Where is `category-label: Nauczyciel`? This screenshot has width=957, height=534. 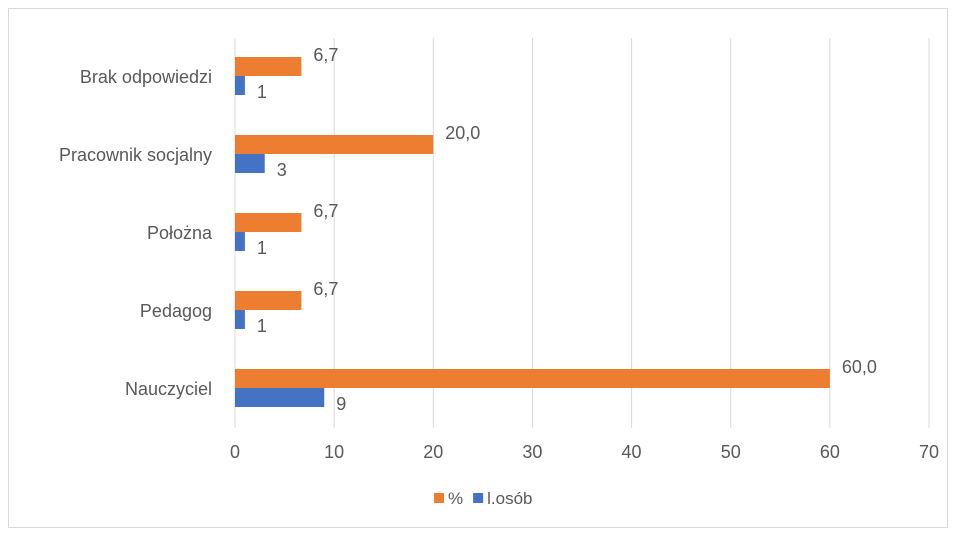 category-label: Nauczyciel is located at coordinates (168, 389).